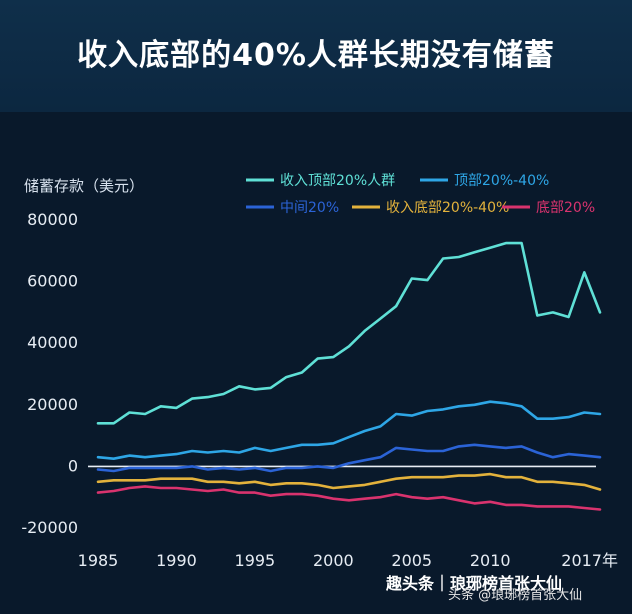  I want to click on x-tick-label: 2005, so click(411, 560).